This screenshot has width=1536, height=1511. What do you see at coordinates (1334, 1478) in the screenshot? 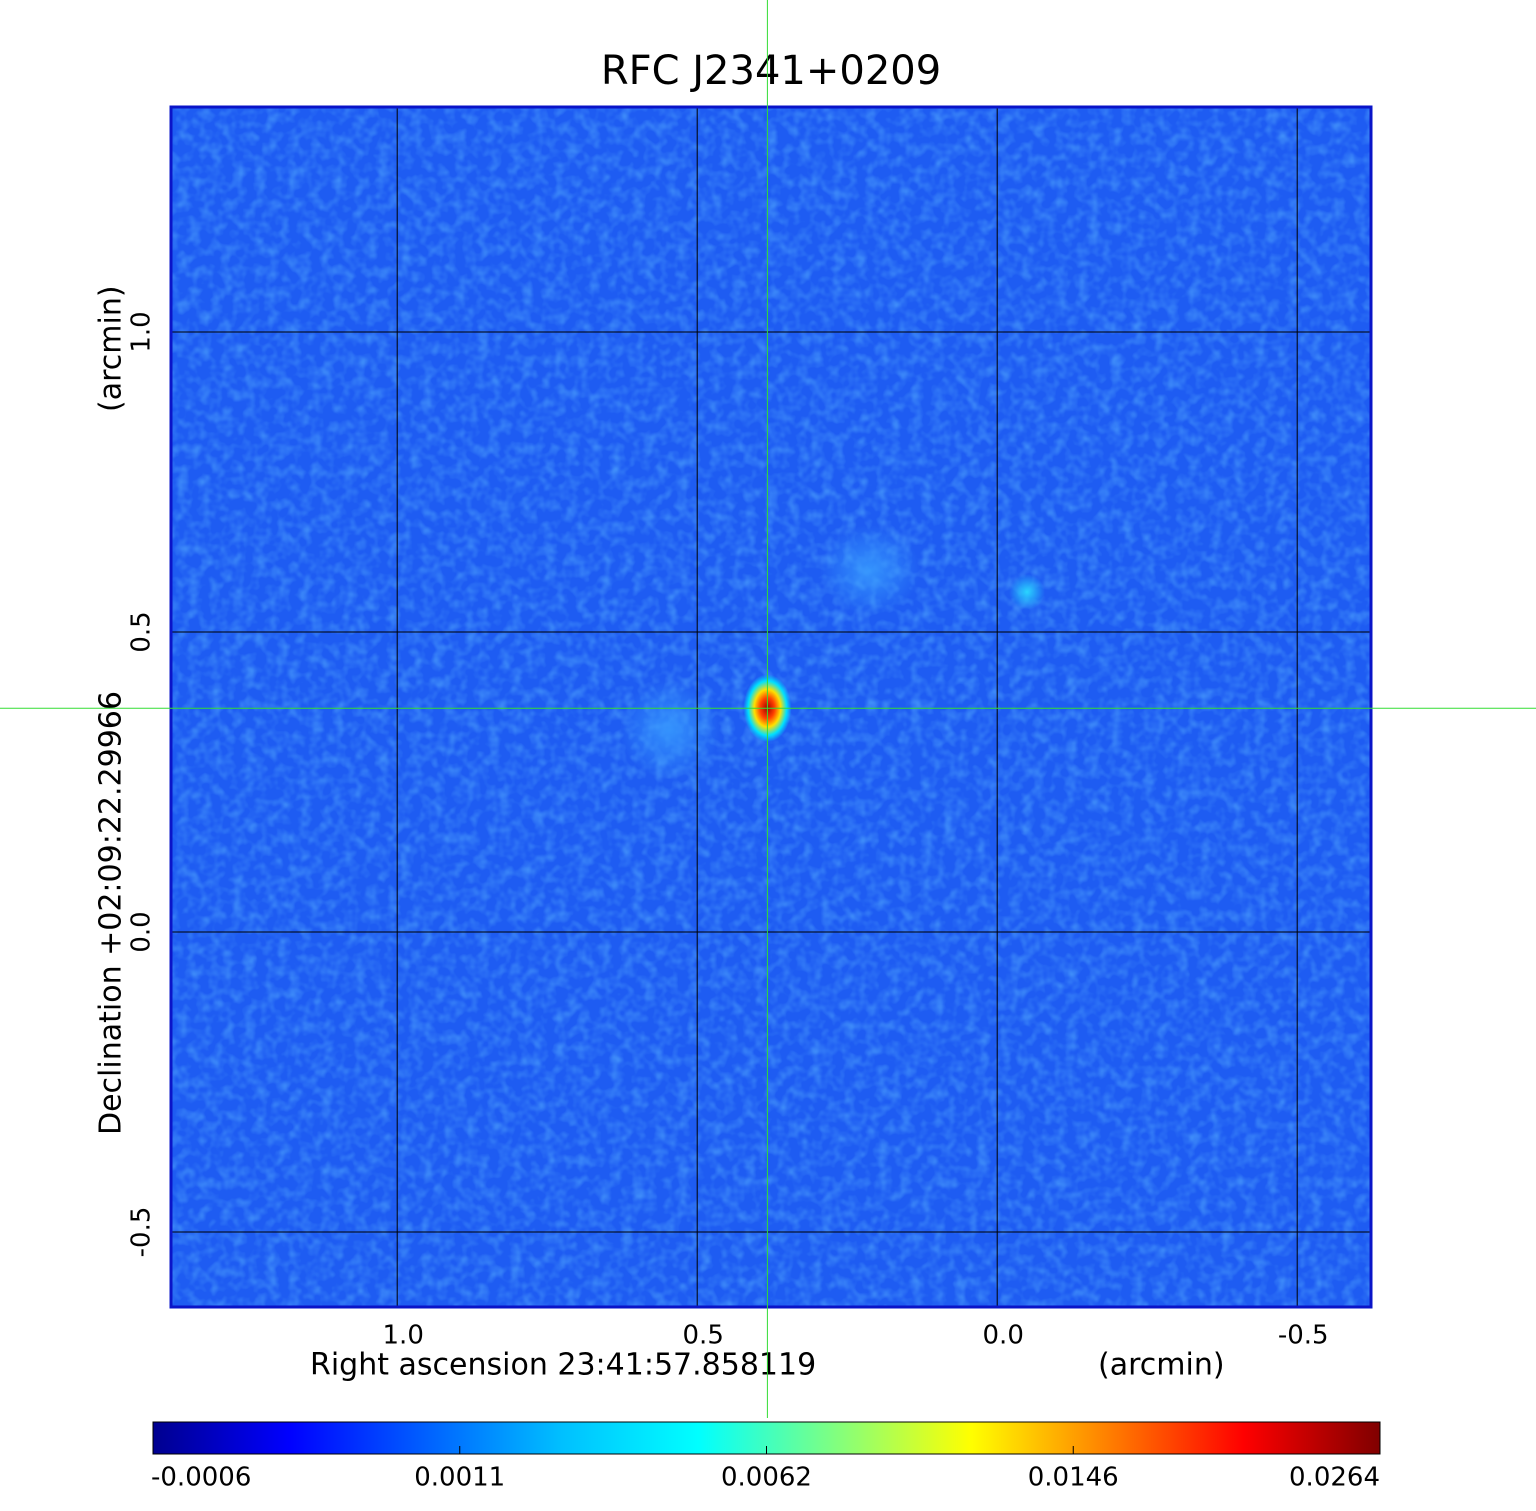
I see `colorbar-tick-label: 0.0264` at bounding box center [1334, 1478].